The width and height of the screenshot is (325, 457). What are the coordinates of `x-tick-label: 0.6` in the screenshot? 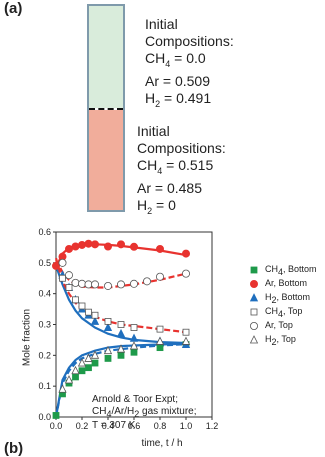 It's located at (134, 426).